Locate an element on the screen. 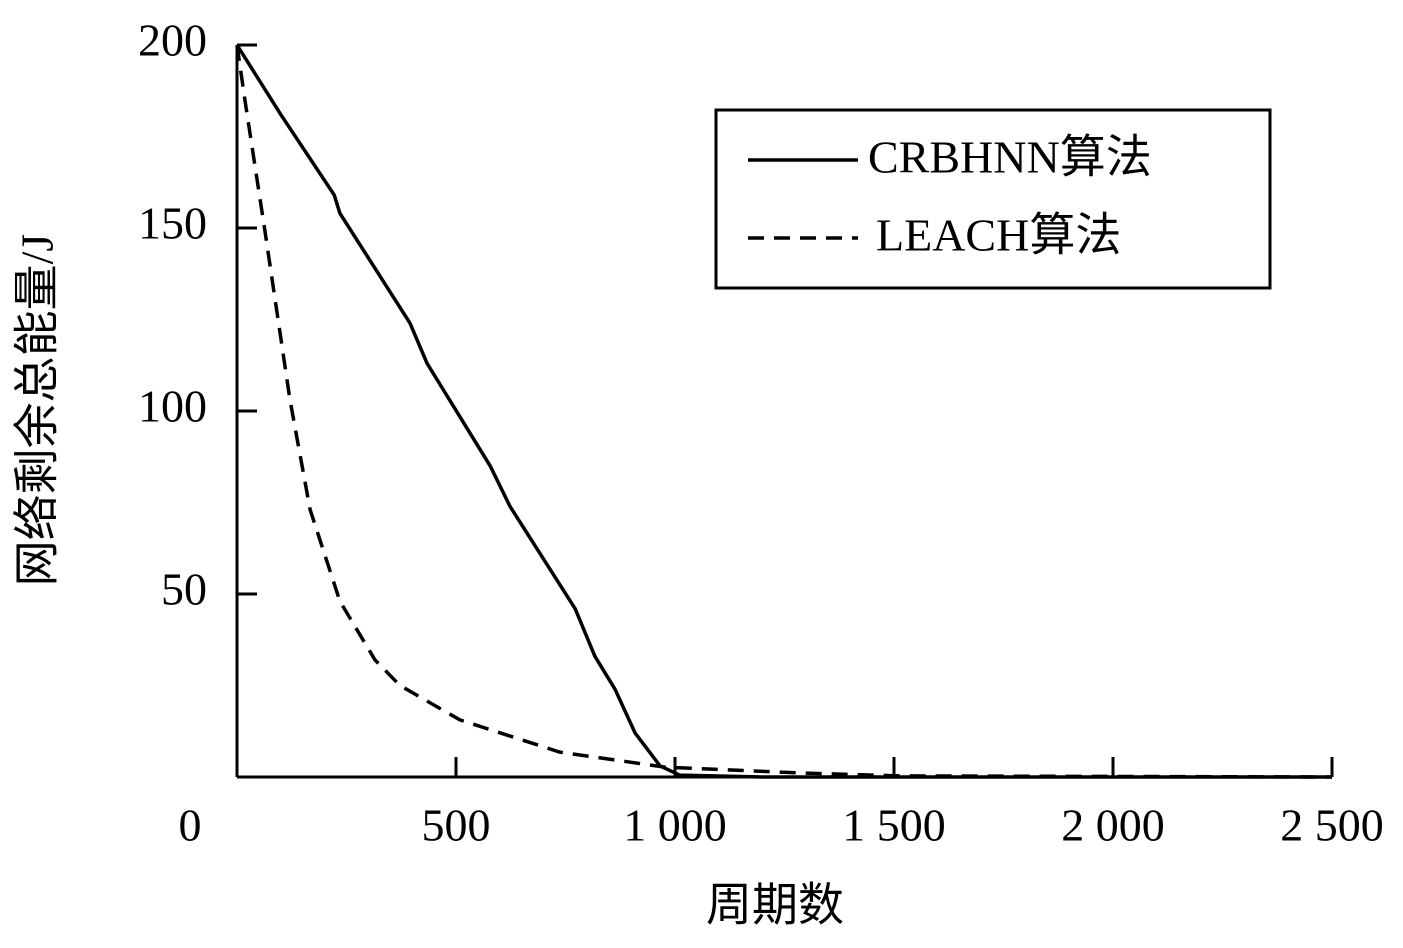 The image size is (1403, 948). x-tick-label: 500 is located at coordinates (456, 825).